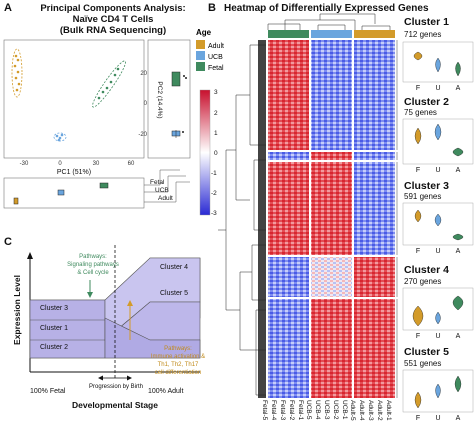 The height and width of the screenshot is (426, 474). Describe the element at coordinates (426, 186) in the screenshot. I see `cluster-3-title: Cluster 3` at that location.